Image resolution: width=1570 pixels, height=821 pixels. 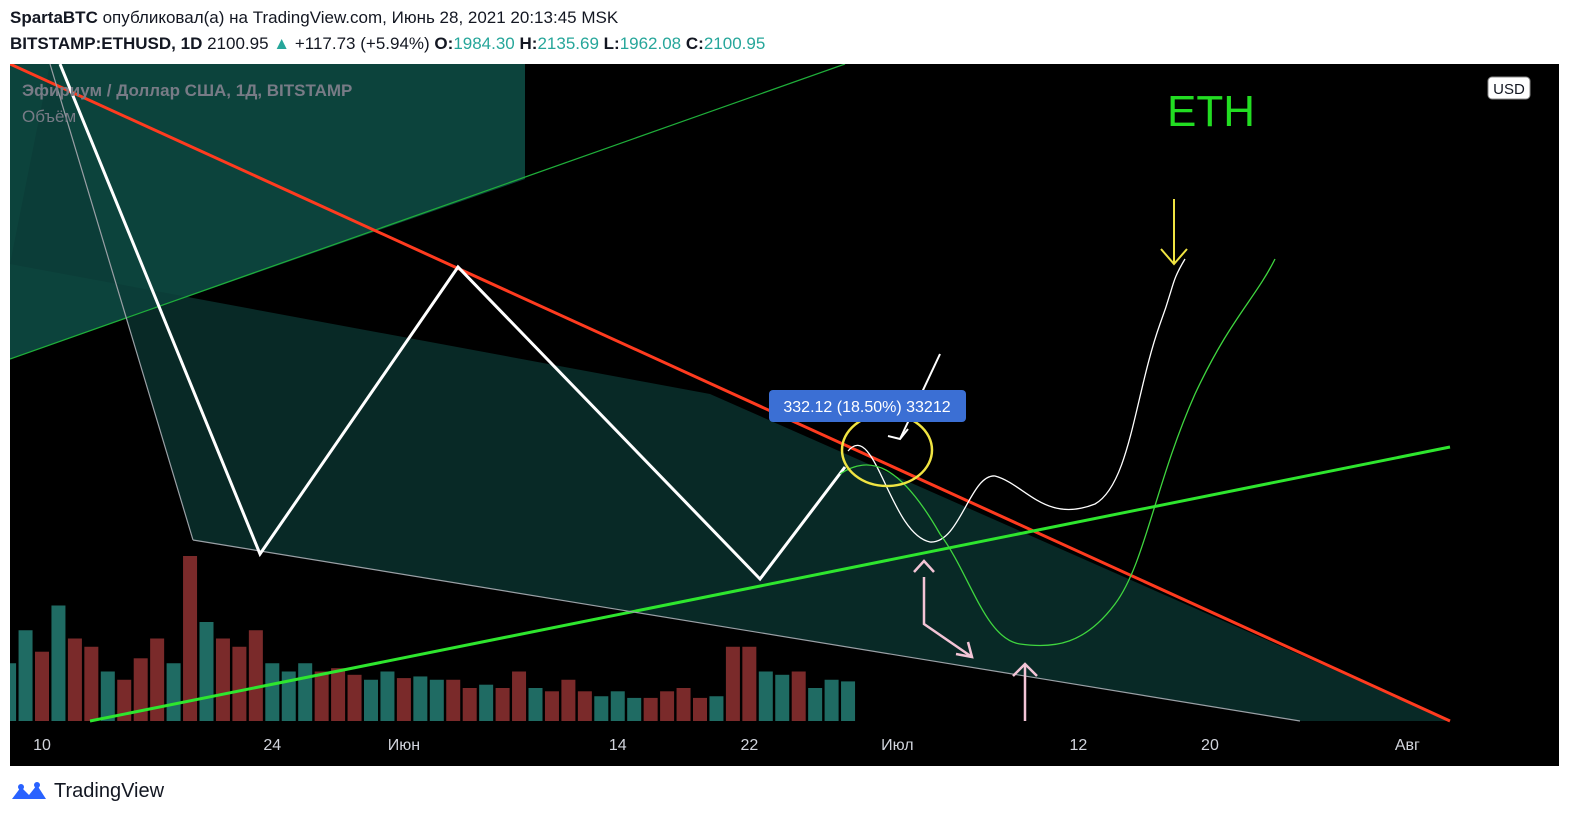 I want to click on left-wedge-line, so click(x=121, y=302).